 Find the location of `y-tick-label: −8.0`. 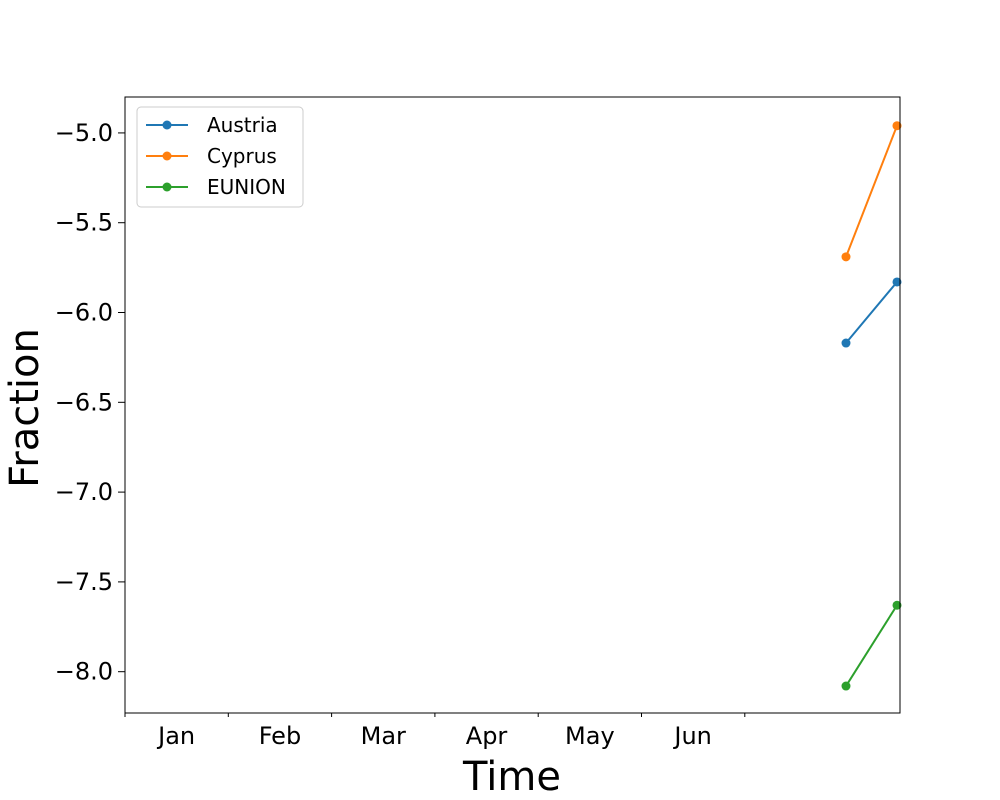

y-tick-label: −8.0 is located at coordinates (84, 672).